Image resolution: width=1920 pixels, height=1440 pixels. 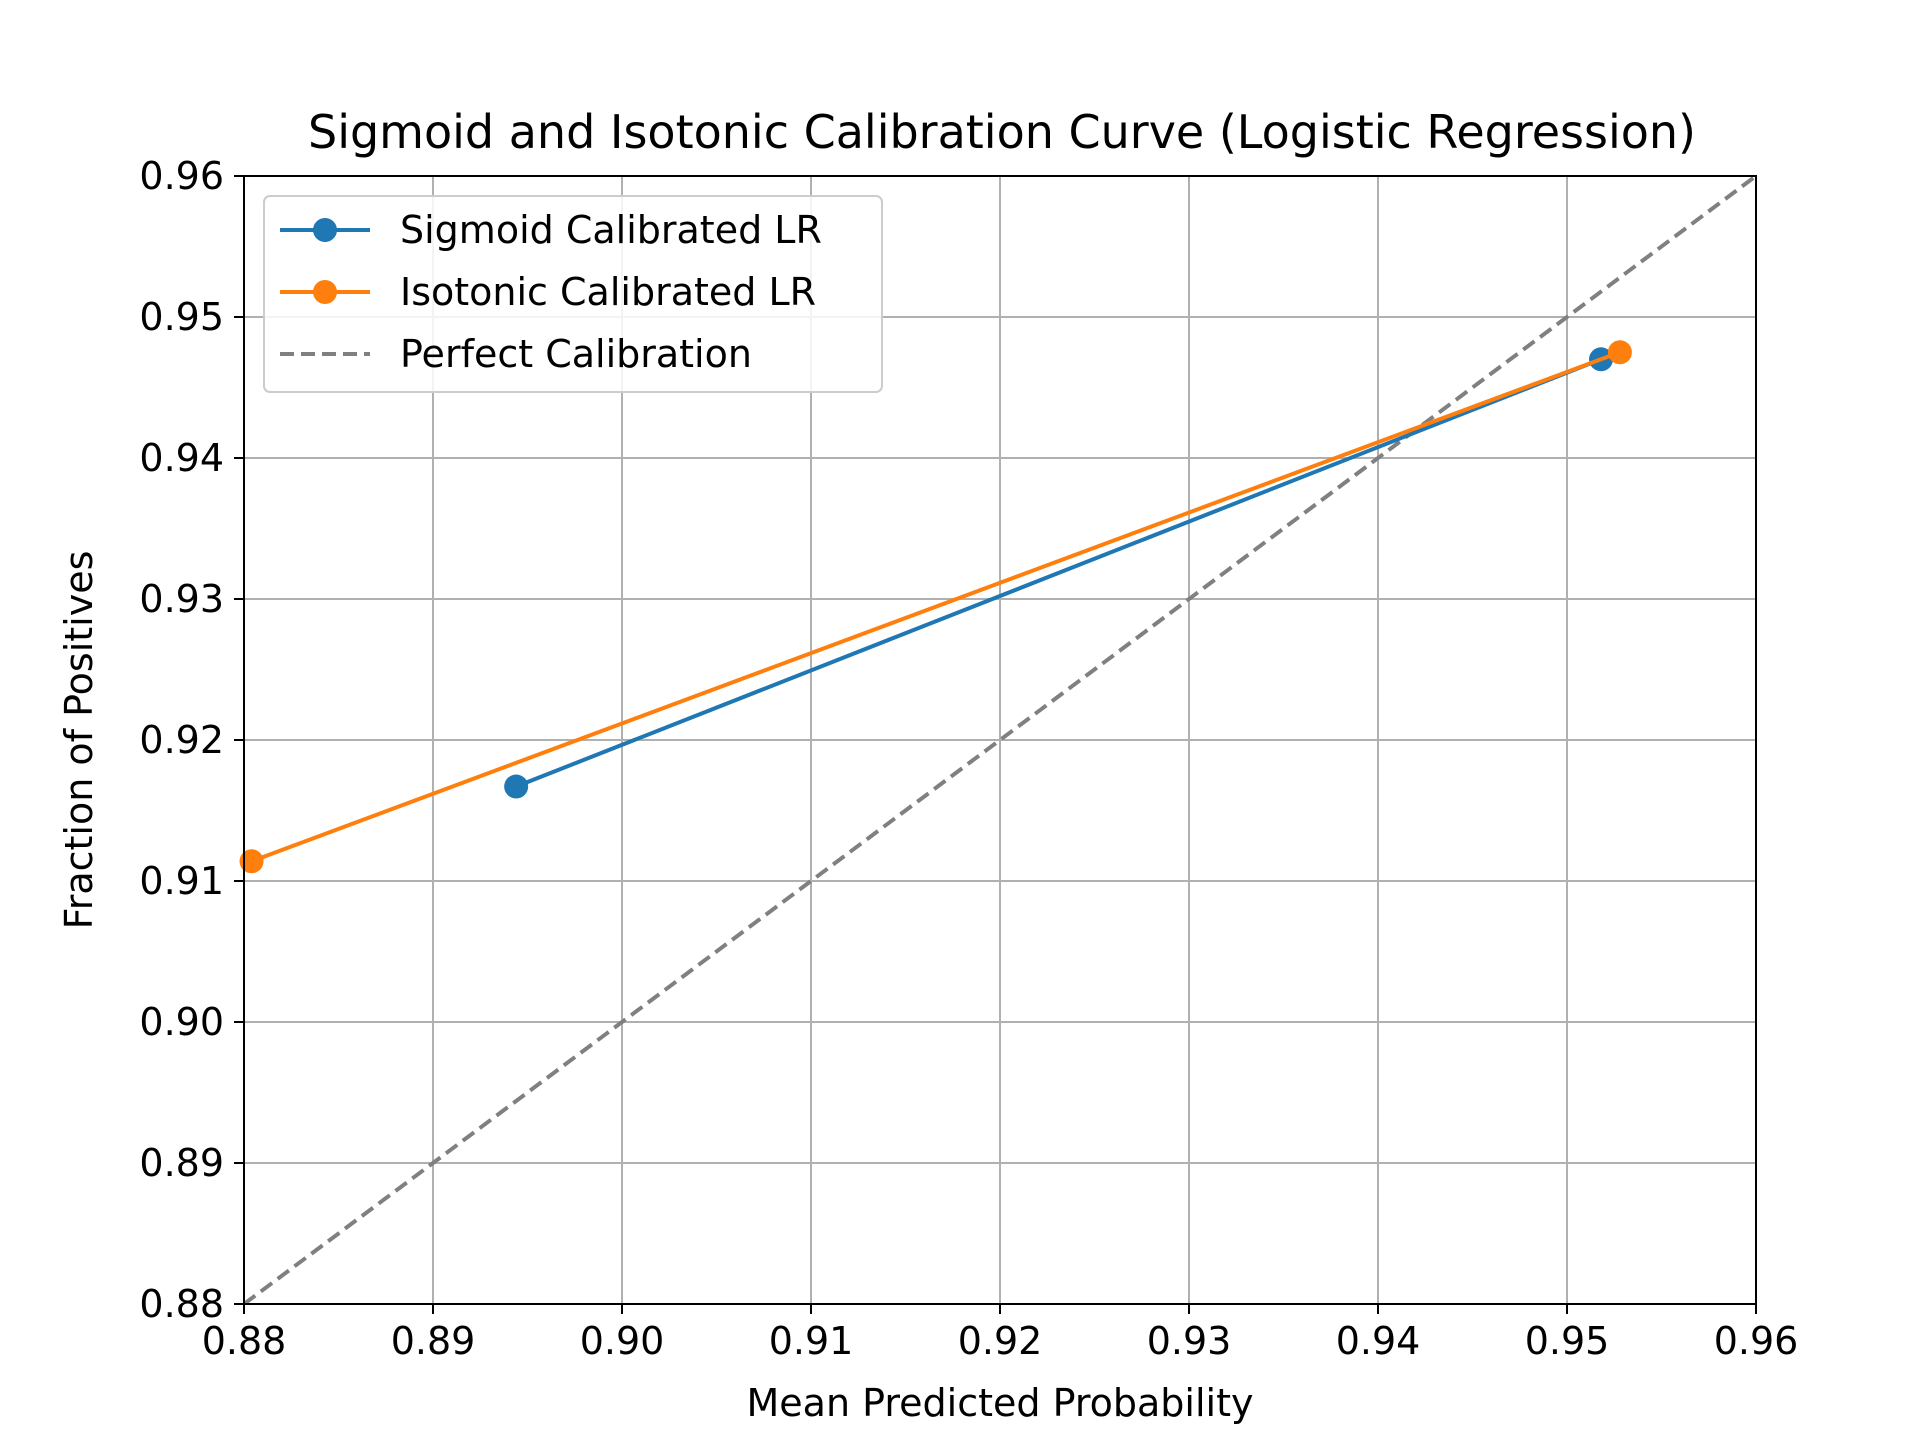 I want to click on y-tick-label: 0.89, so click(x=181, y=1163).